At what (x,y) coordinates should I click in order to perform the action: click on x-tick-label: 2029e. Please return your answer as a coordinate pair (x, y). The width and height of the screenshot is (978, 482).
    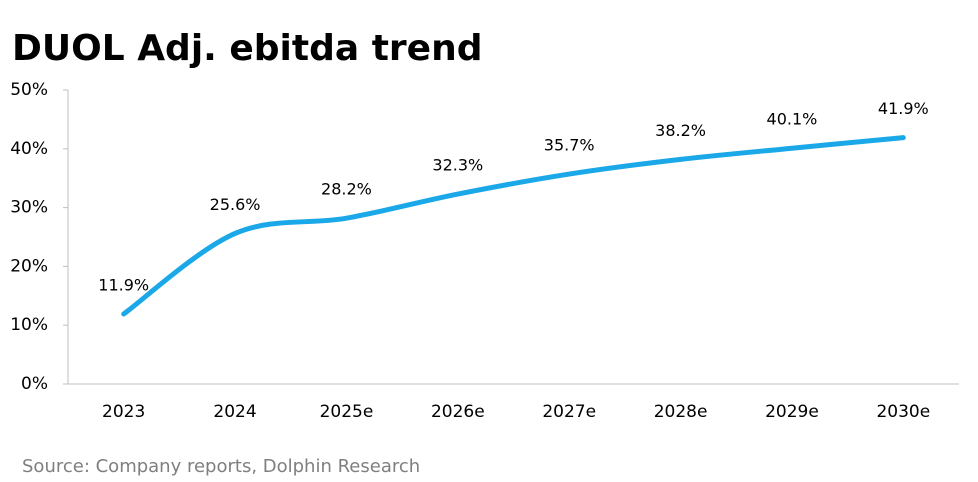
    Looking at the image, I should click on (792, 412).